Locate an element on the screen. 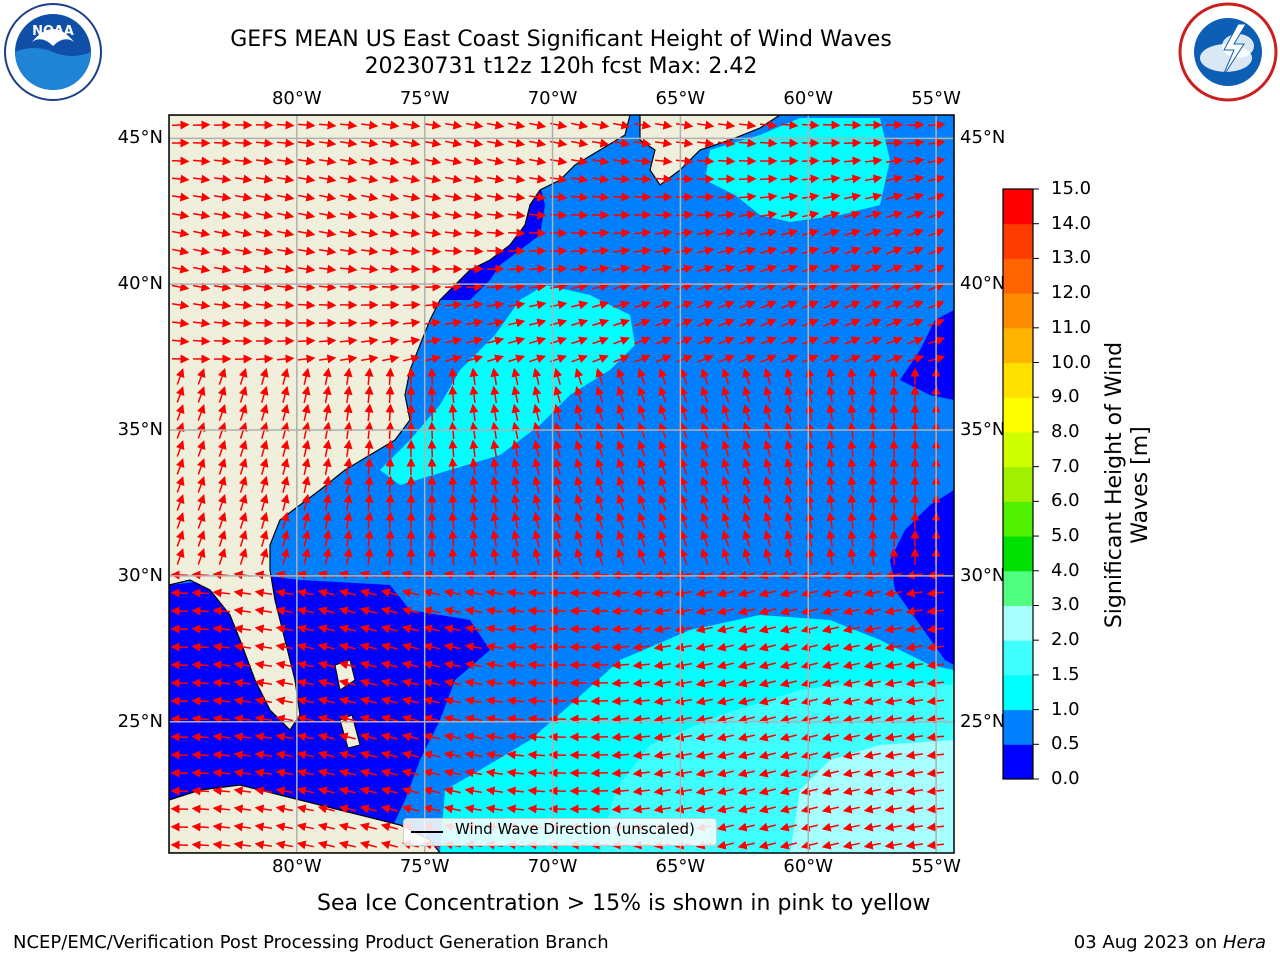 This screenshot has height=960, width=1280. colorbar-tick-label: 9.0 is located at coordinates (1065, 397).